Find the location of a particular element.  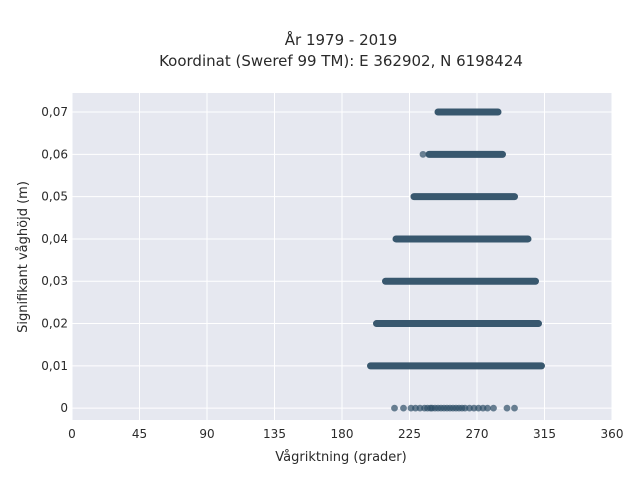

x-tick-label: 135 is located at coordinates (274, 434).